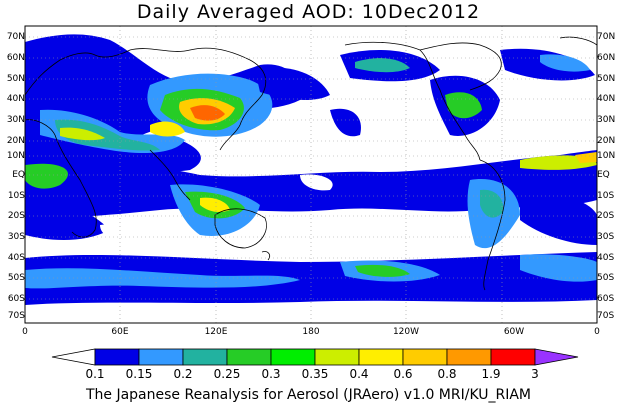 The image size is (617, 408). I want to click on colorbar-label: 0.4, so click(359, 374).